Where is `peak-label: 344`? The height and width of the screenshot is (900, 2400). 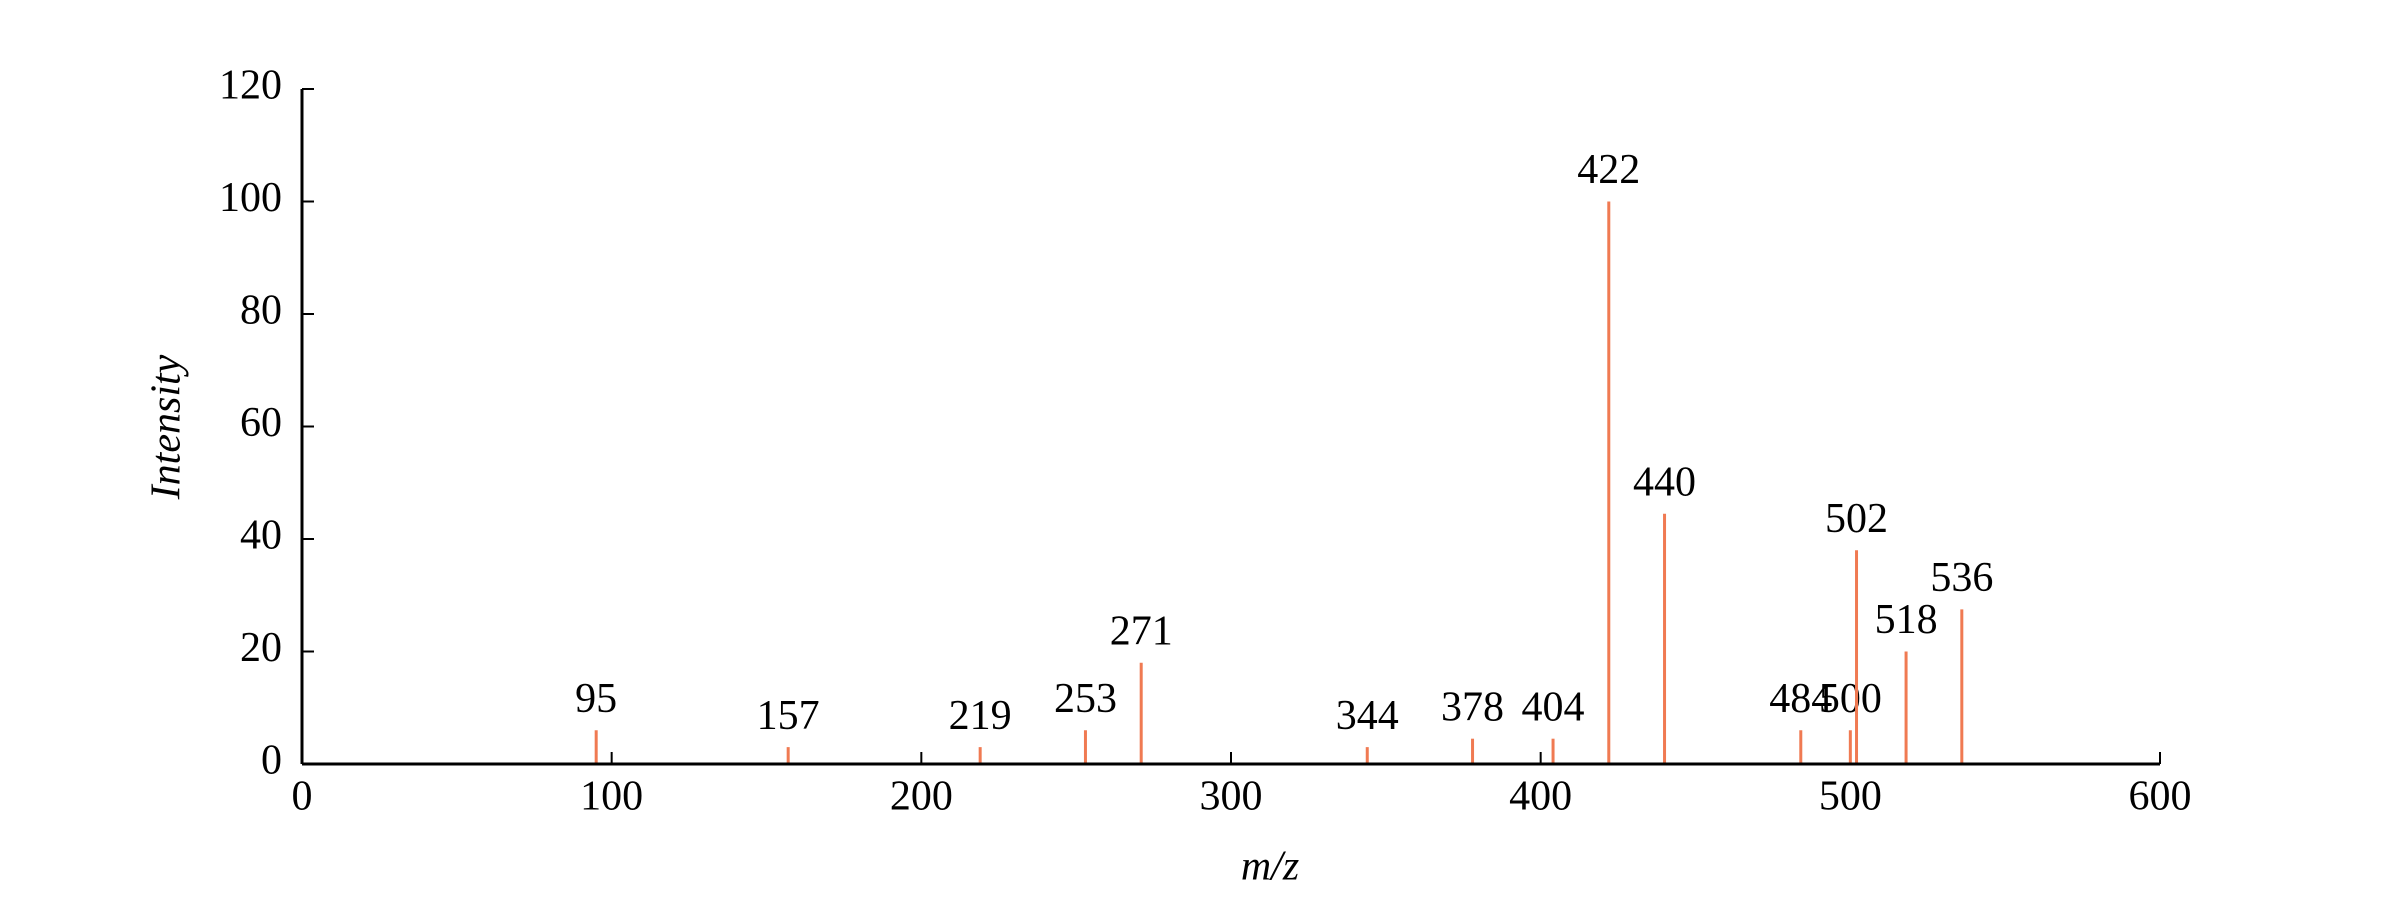 peak-label: 344 is located at coordinates (1367, 716).